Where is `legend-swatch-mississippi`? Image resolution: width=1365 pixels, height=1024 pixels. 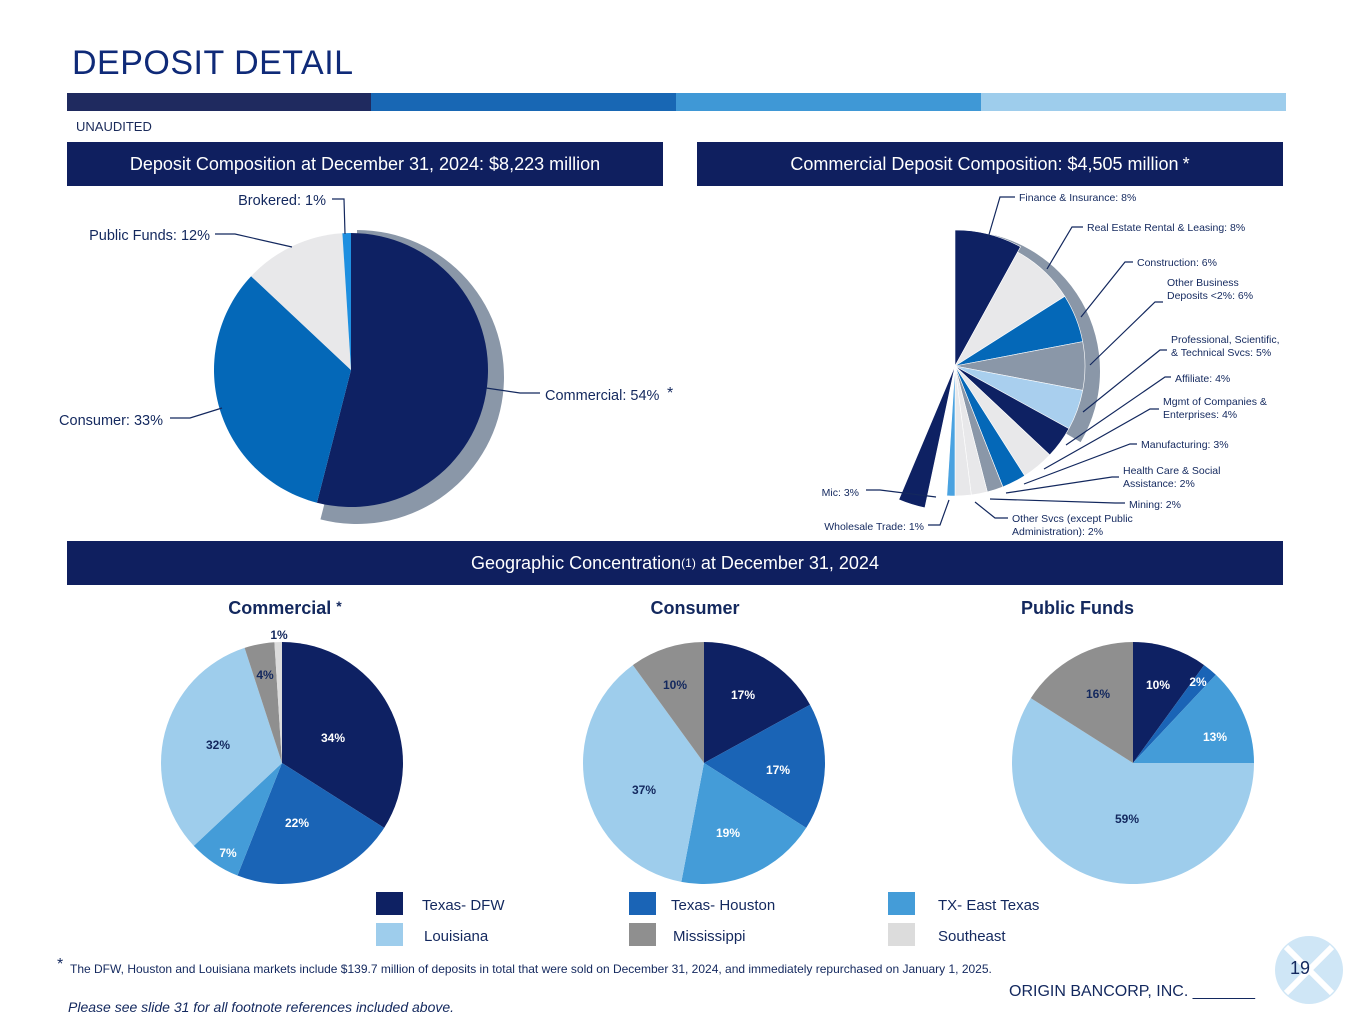
legend-swatch-mississippi is located at coordinates (642, 934).